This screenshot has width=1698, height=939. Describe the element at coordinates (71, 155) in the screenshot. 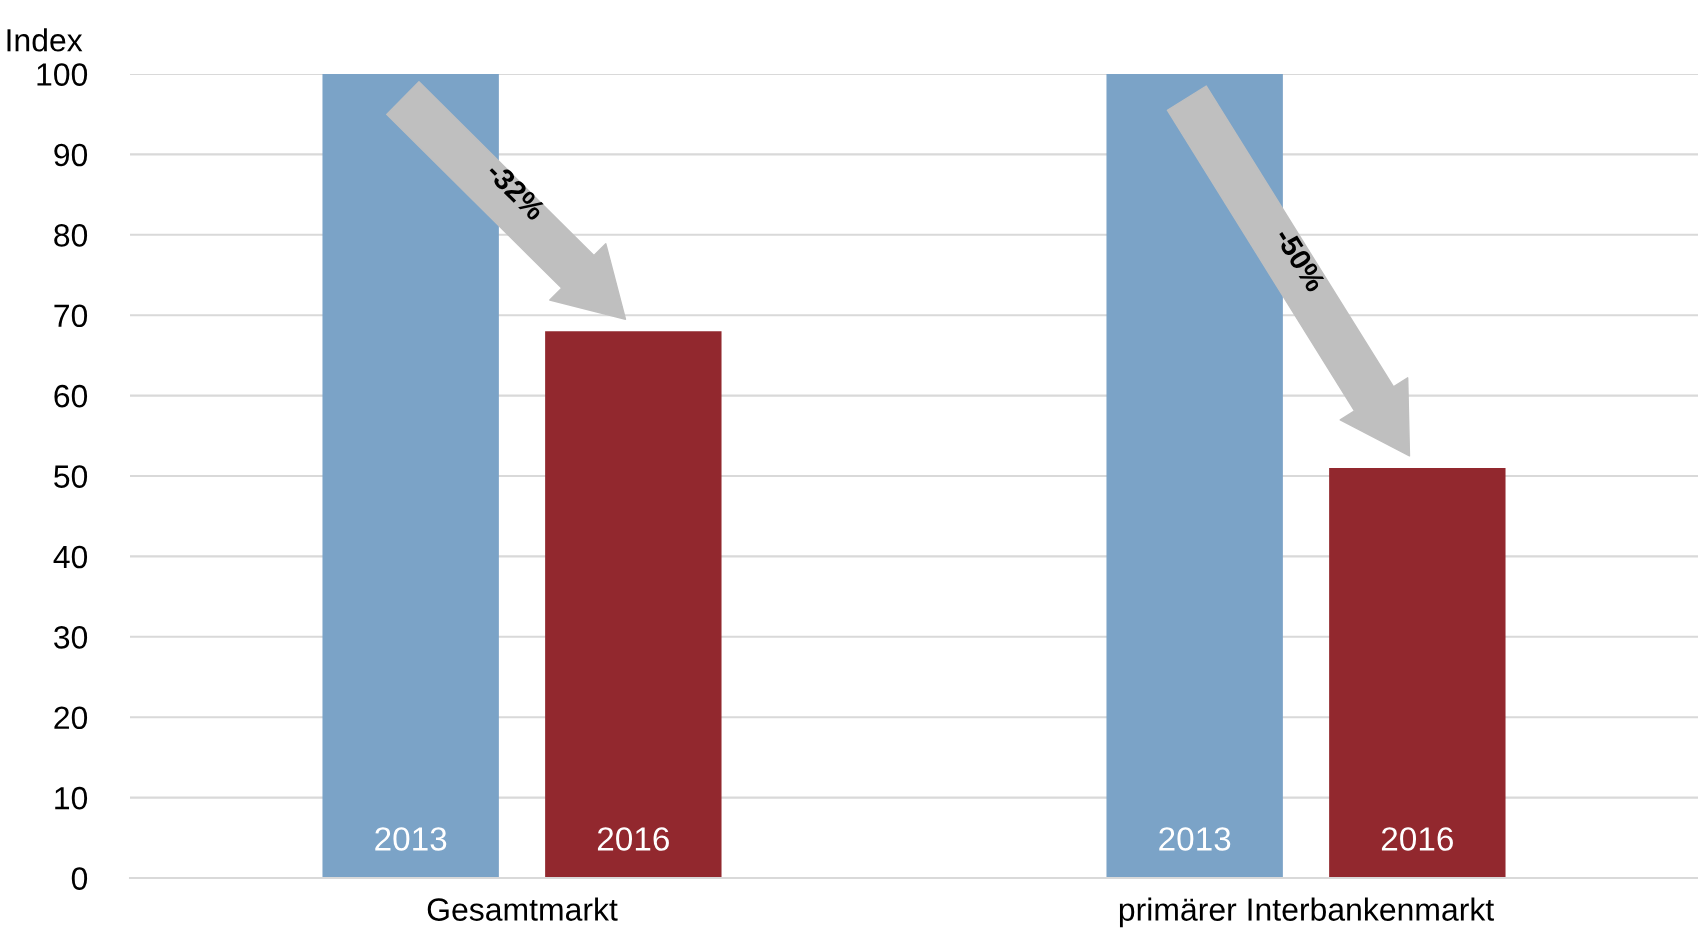

I see `y-tick-label: 90` at that location.